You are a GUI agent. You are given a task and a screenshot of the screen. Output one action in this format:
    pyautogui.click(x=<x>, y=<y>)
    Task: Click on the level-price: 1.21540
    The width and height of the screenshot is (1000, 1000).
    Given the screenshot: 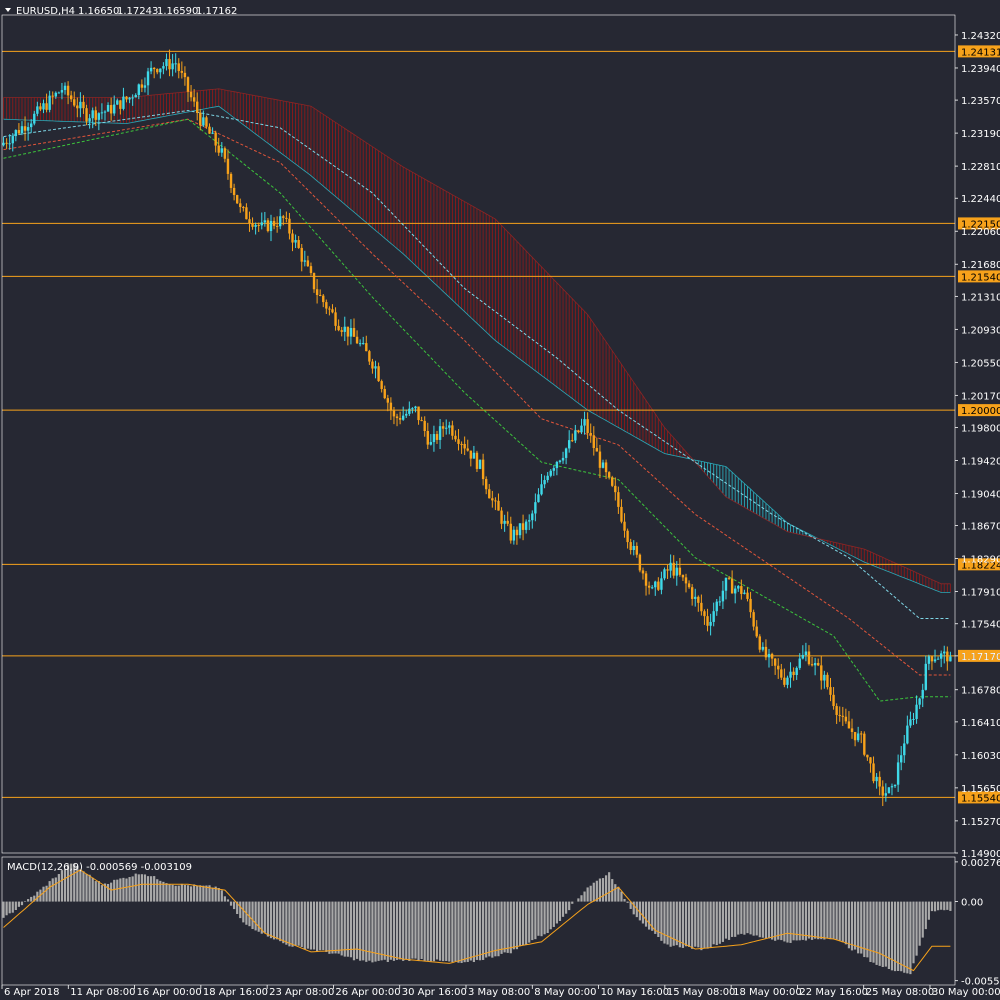 What is the action you would take?
    pyautogui.click(x=980, y=277)
    